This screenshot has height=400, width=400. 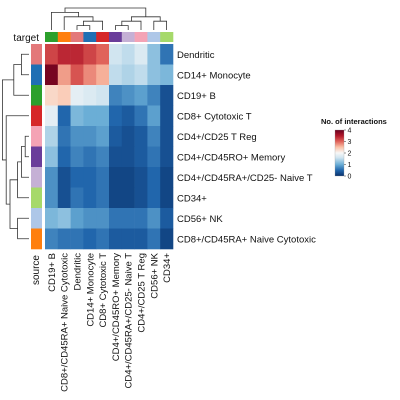 I want to click on row-label: CD56+ NK, so click(x=200, y=219).